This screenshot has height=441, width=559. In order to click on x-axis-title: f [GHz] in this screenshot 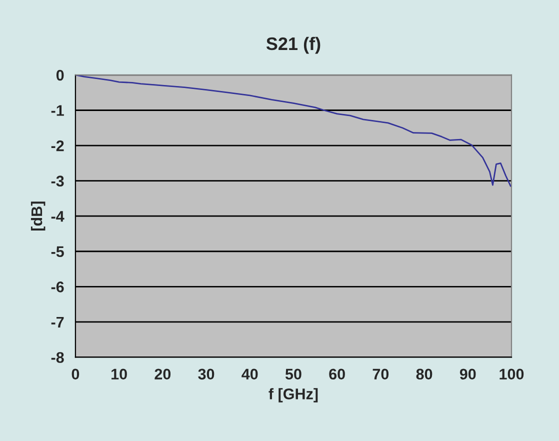, I will do `click(293, 395)`.